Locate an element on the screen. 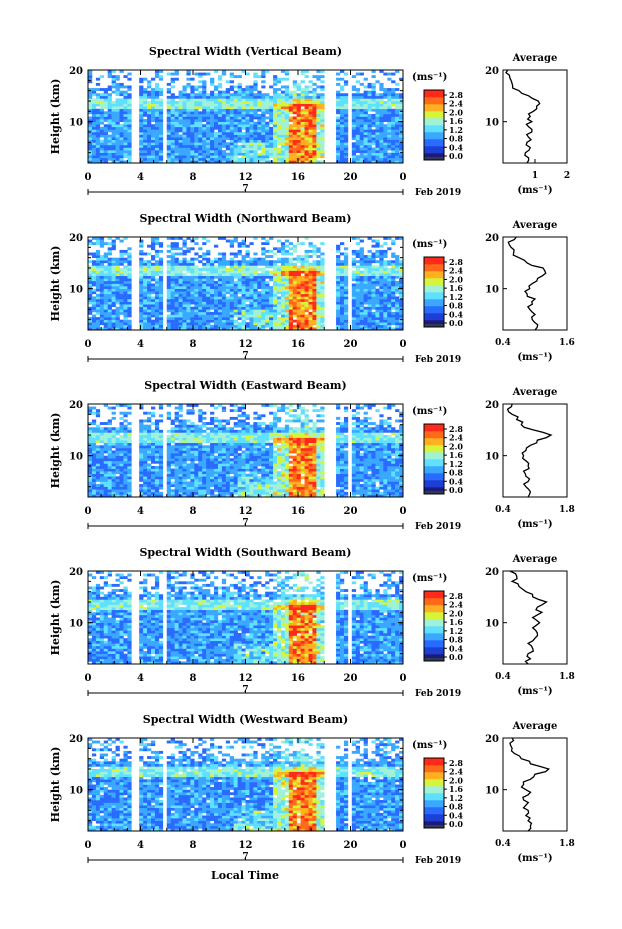  colorbar-swatch is located at coordinates (434, 150).